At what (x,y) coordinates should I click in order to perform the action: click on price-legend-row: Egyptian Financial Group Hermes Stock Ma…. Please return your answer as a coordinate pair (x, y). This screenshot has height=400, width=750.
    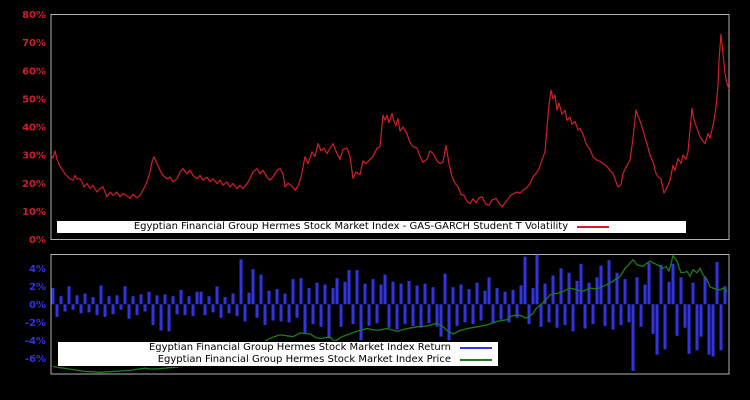
    Looking at the image, I should click on (278, 360).